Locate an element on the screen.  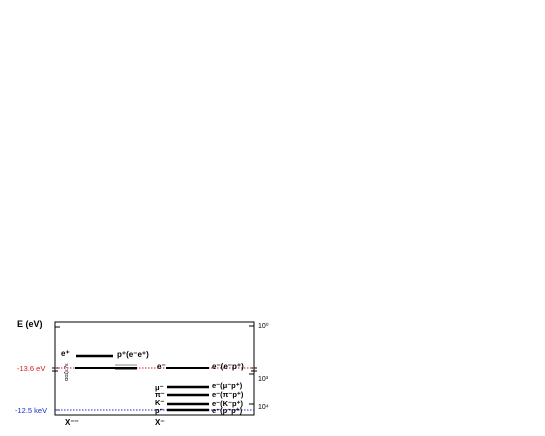
bottom-label-left: X⁻⁻ is located at coordinates (72, 422).